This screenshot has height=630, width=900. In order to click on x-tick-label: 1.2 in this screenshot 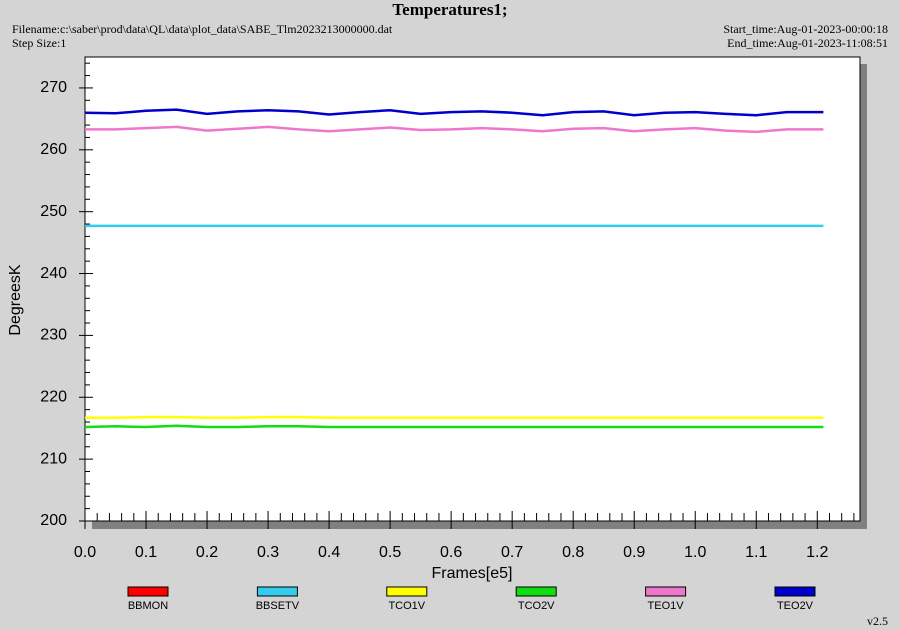, I will do `click(817, 552)`.